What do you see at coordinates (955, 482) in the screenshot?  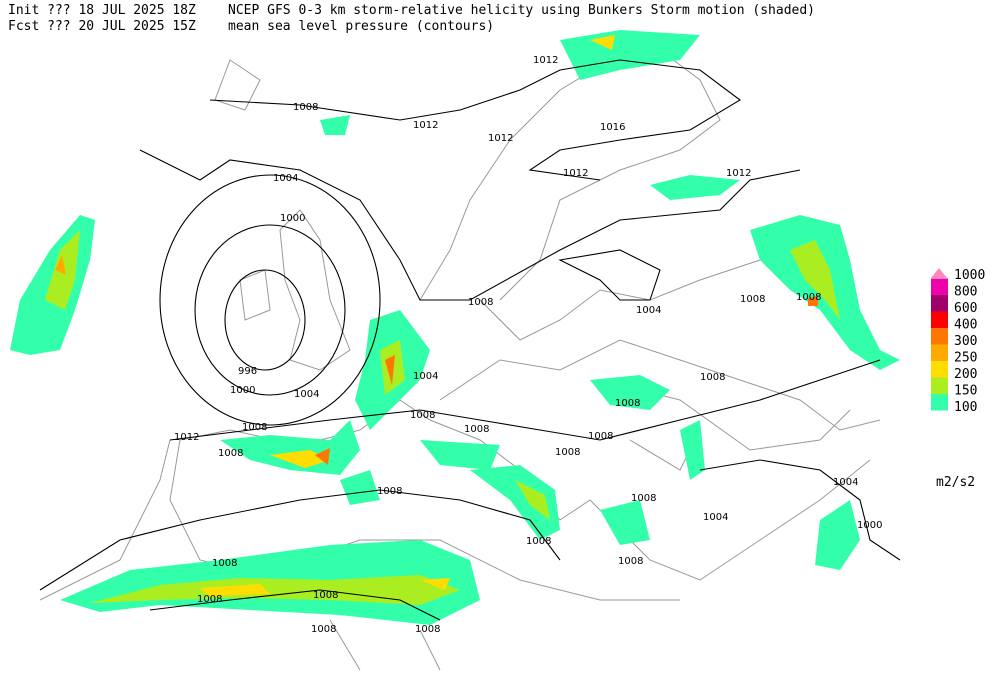 I see `legend-units: m2/s2` at bounding box center [955, 482].